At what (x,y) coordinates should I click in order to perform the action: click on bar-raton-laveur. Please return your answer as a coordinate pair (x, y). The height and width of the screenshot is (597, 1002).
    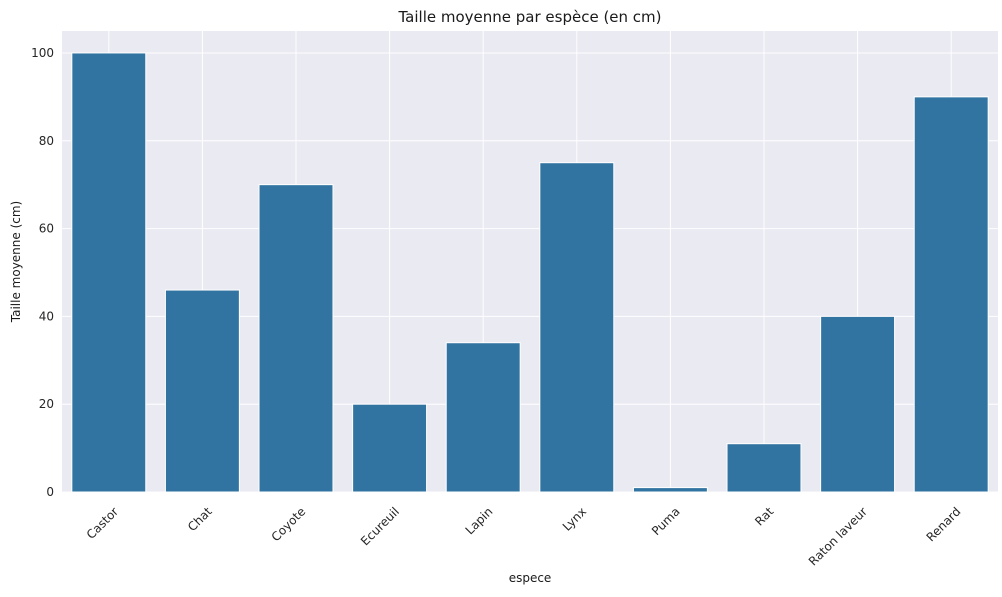
    Looking at the image, I should click on (858, 404).